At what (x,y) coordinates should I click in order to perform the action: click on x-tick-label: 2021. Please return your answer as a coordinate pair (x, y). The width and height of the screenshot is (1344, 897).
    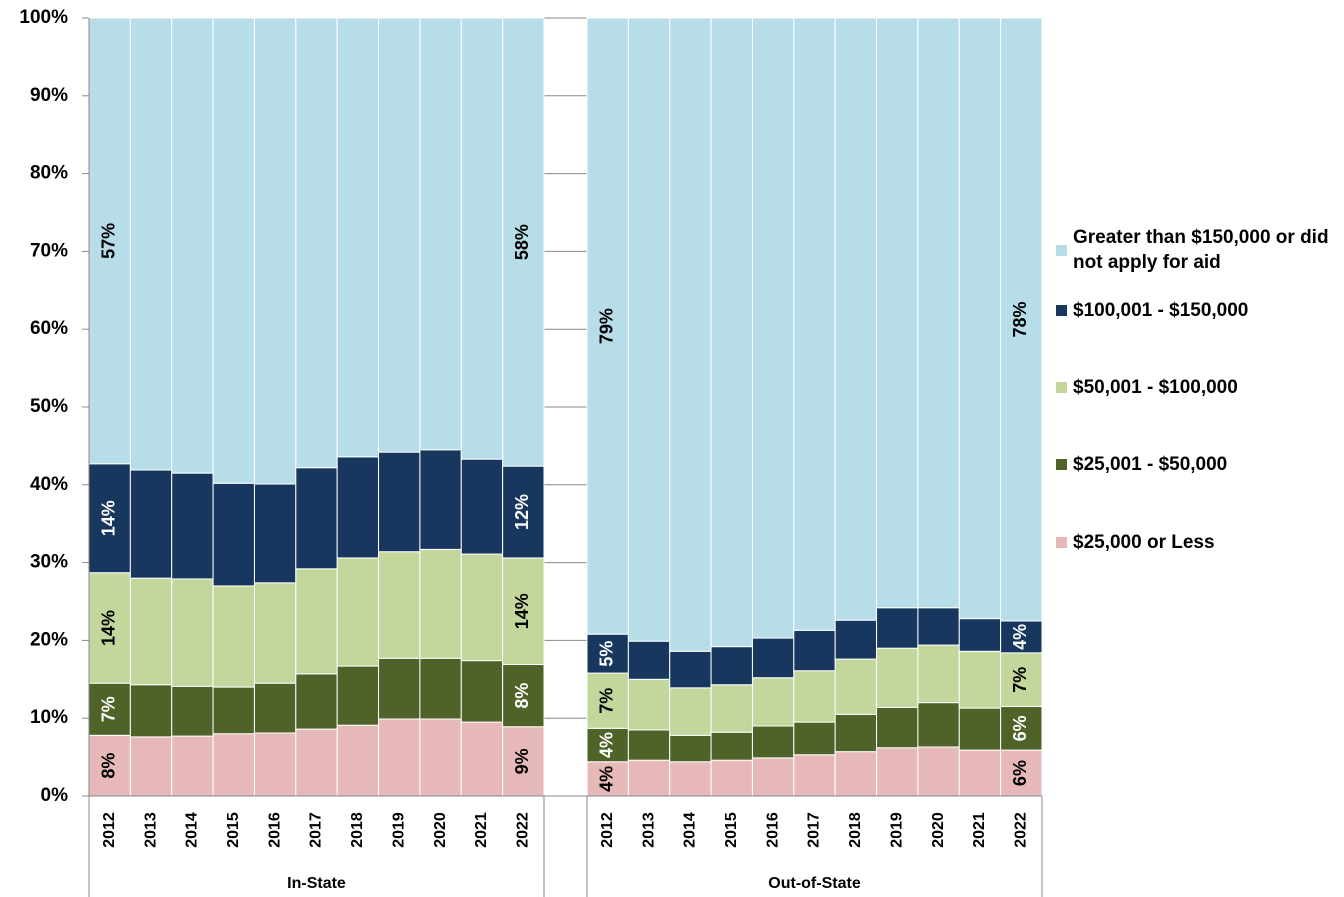
    Looking at the image, I should click on (481, 830).